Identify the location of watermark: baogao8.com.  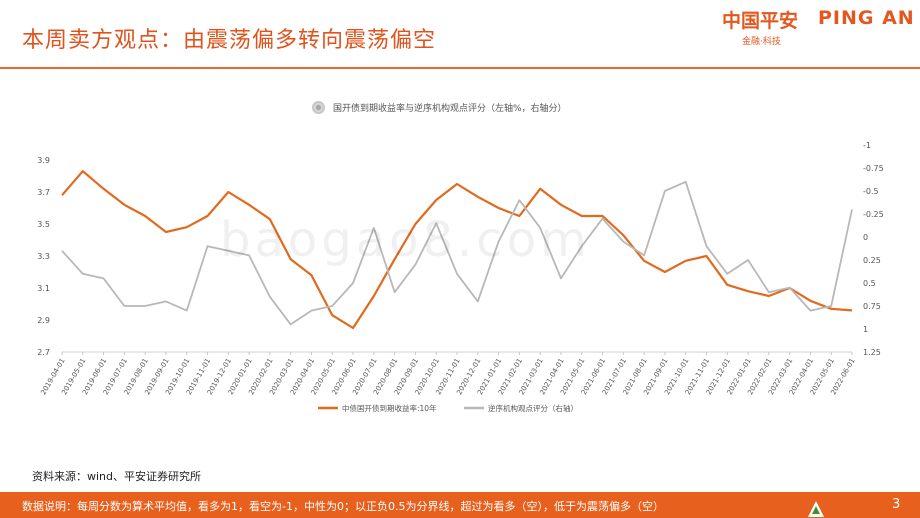
(405, 240).